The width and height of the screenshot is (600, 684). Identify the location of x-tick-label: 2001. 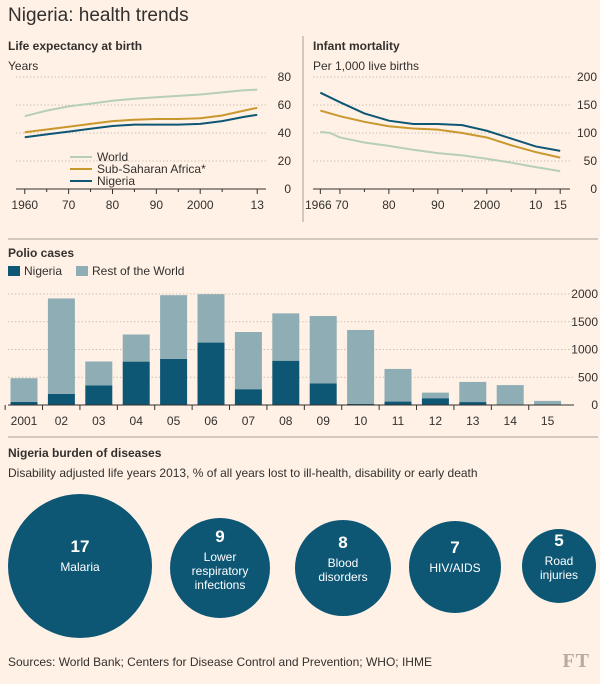
(24, 421).